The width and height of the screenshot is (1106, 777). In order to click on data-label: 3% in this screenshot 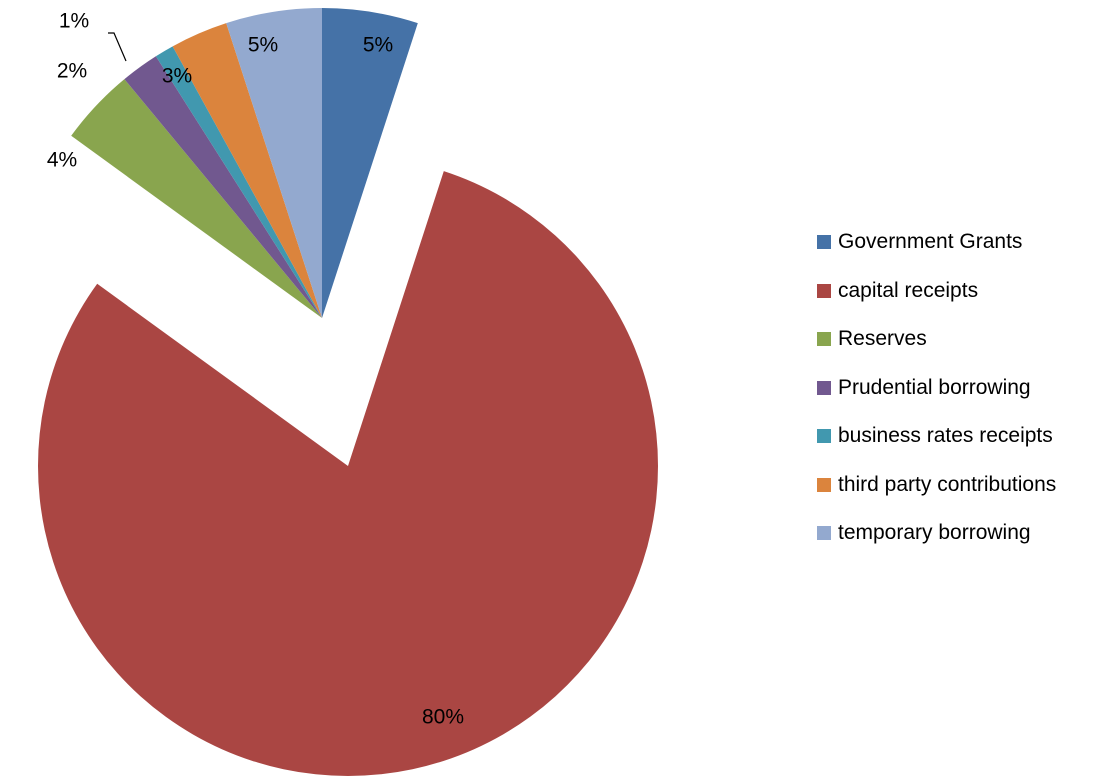, I will do `click(177, 76)`.